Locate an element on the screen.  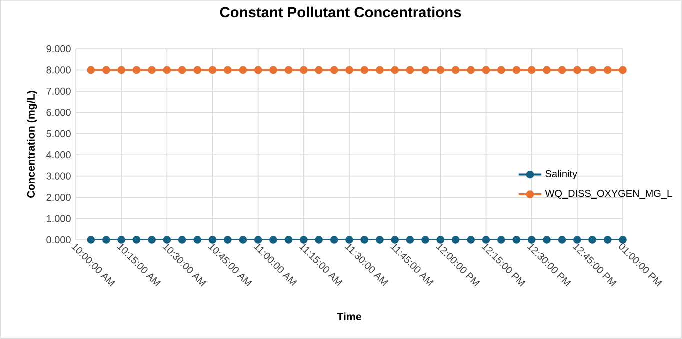
y-tick-label: 9.000 is located at coordinates (58, 49).